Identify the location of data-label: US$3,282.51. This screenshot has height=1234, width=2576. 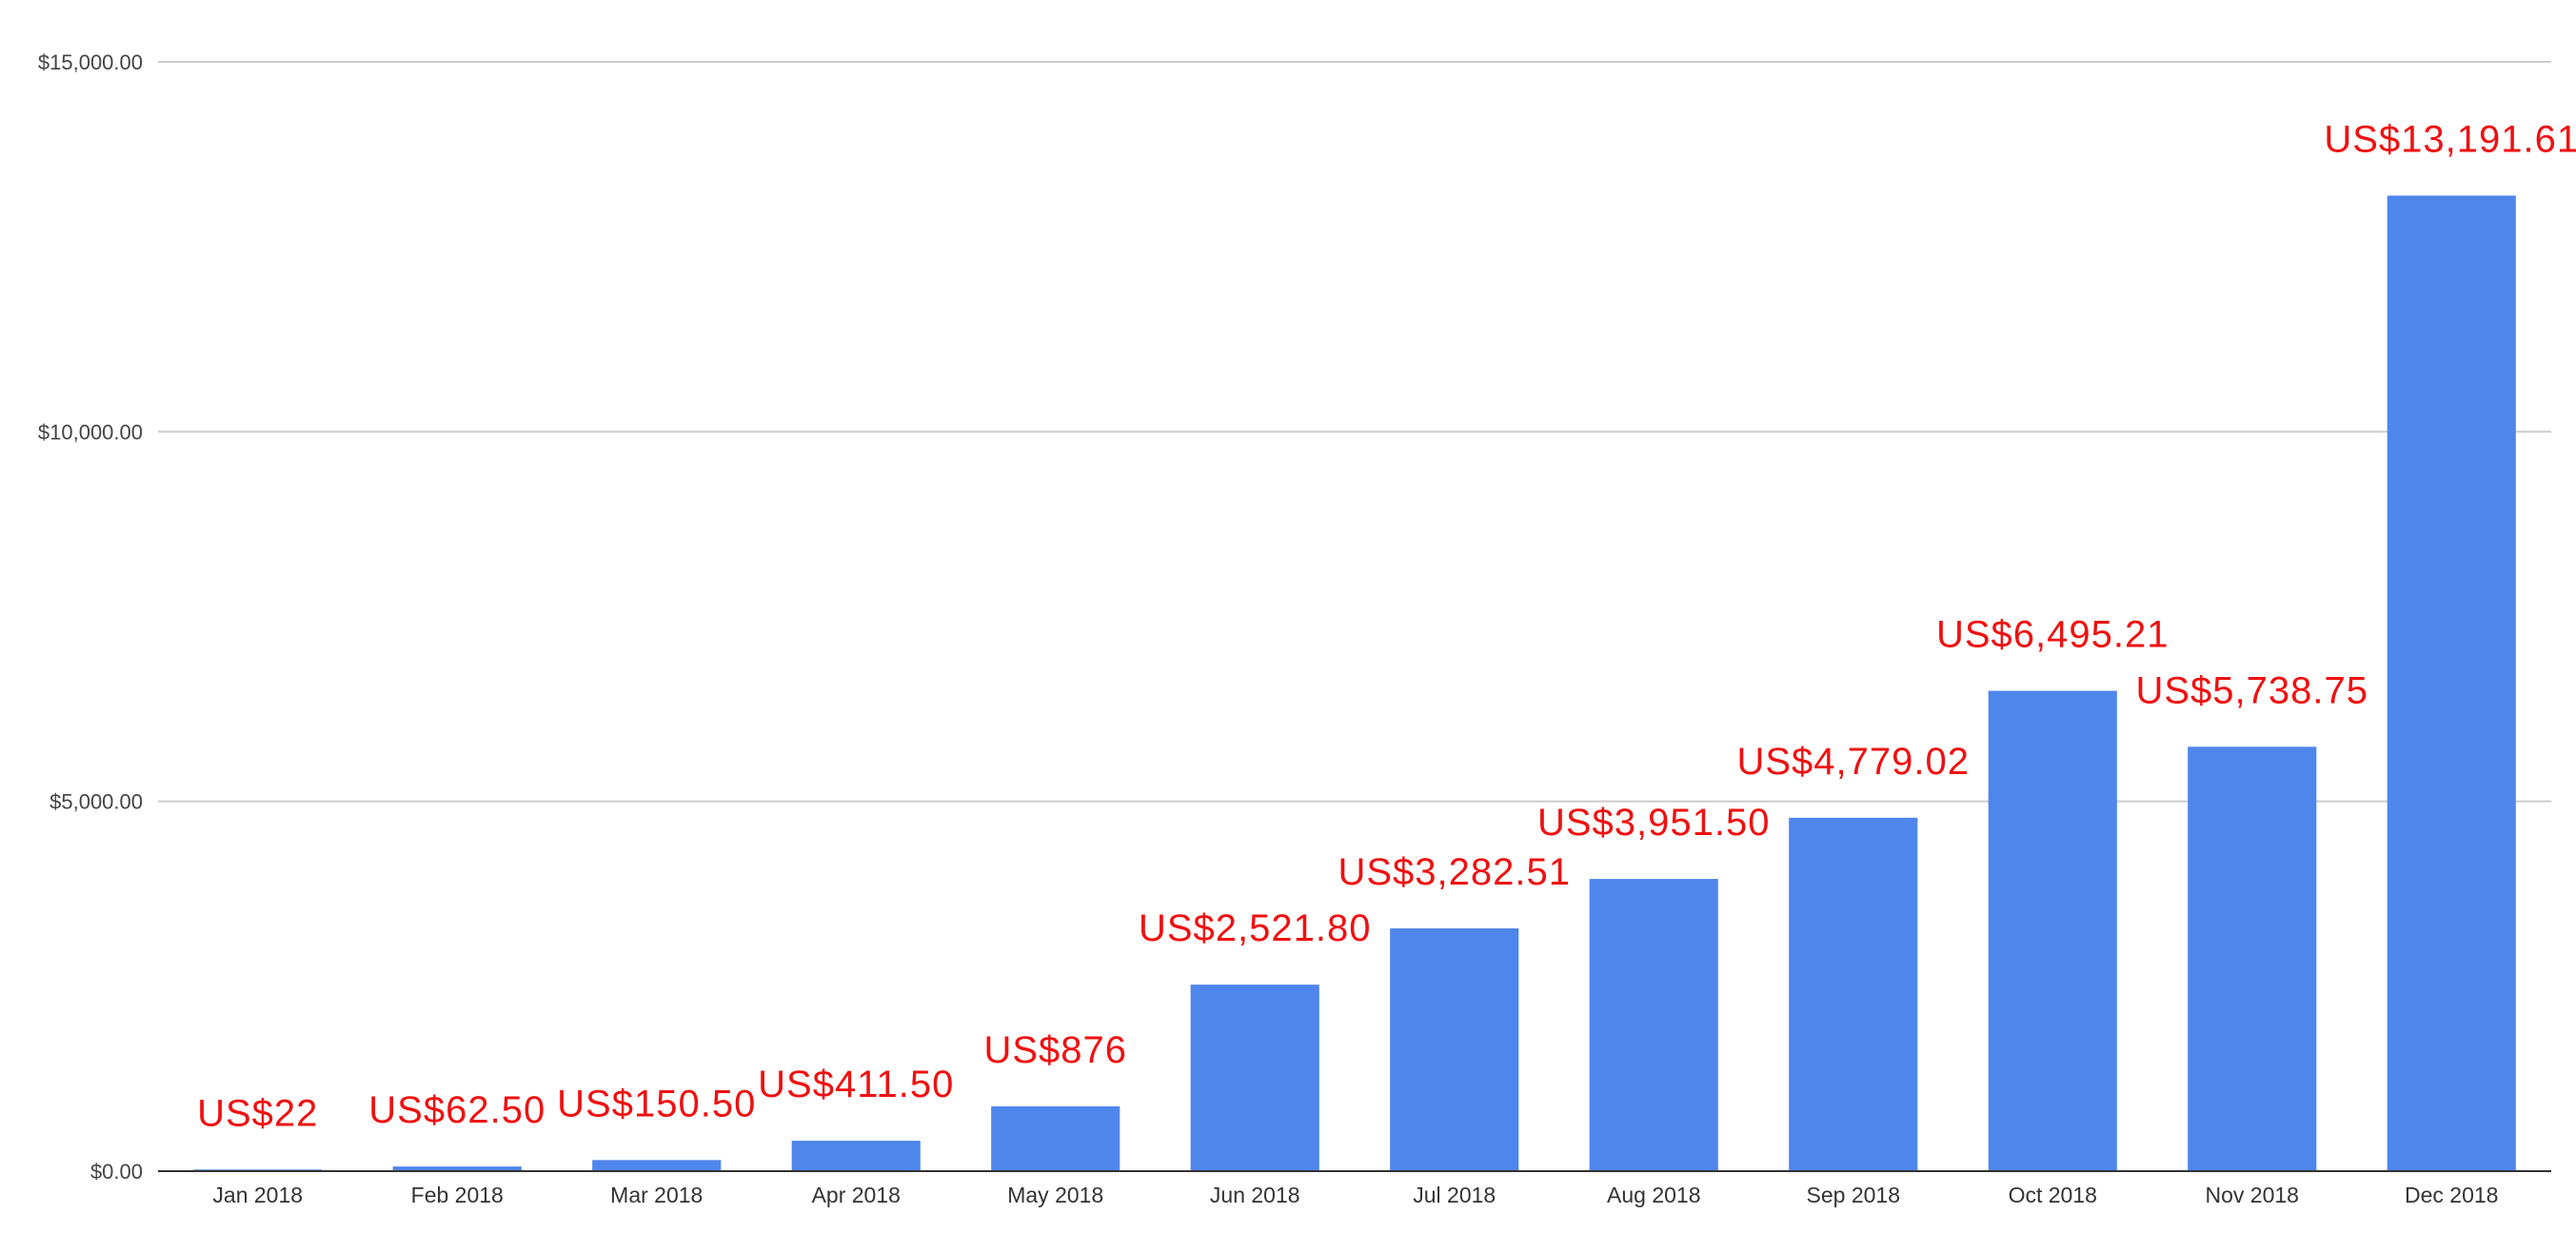
(1455, 872).